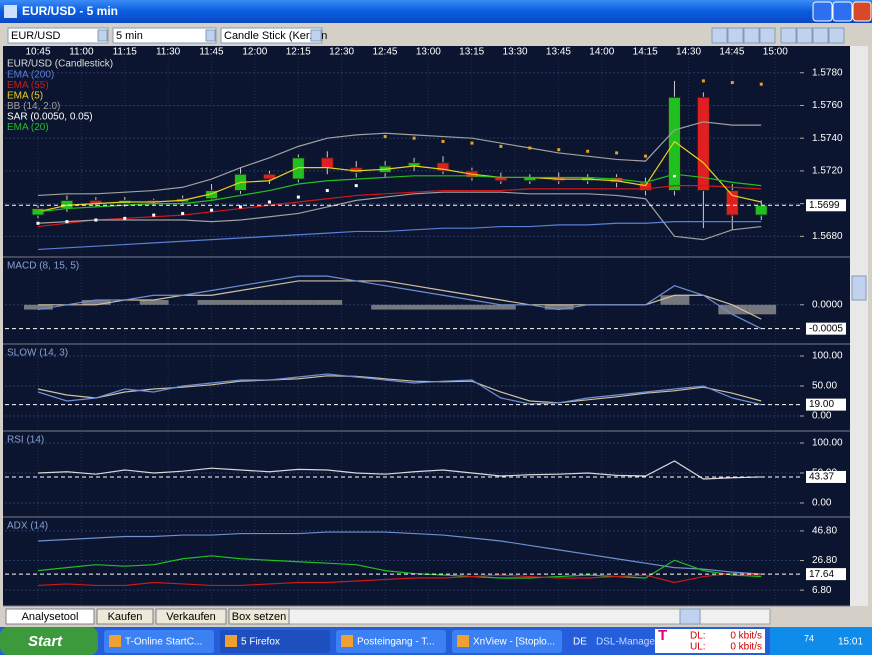  I want to click on current-value-label: 17.64, so click(821, 574).